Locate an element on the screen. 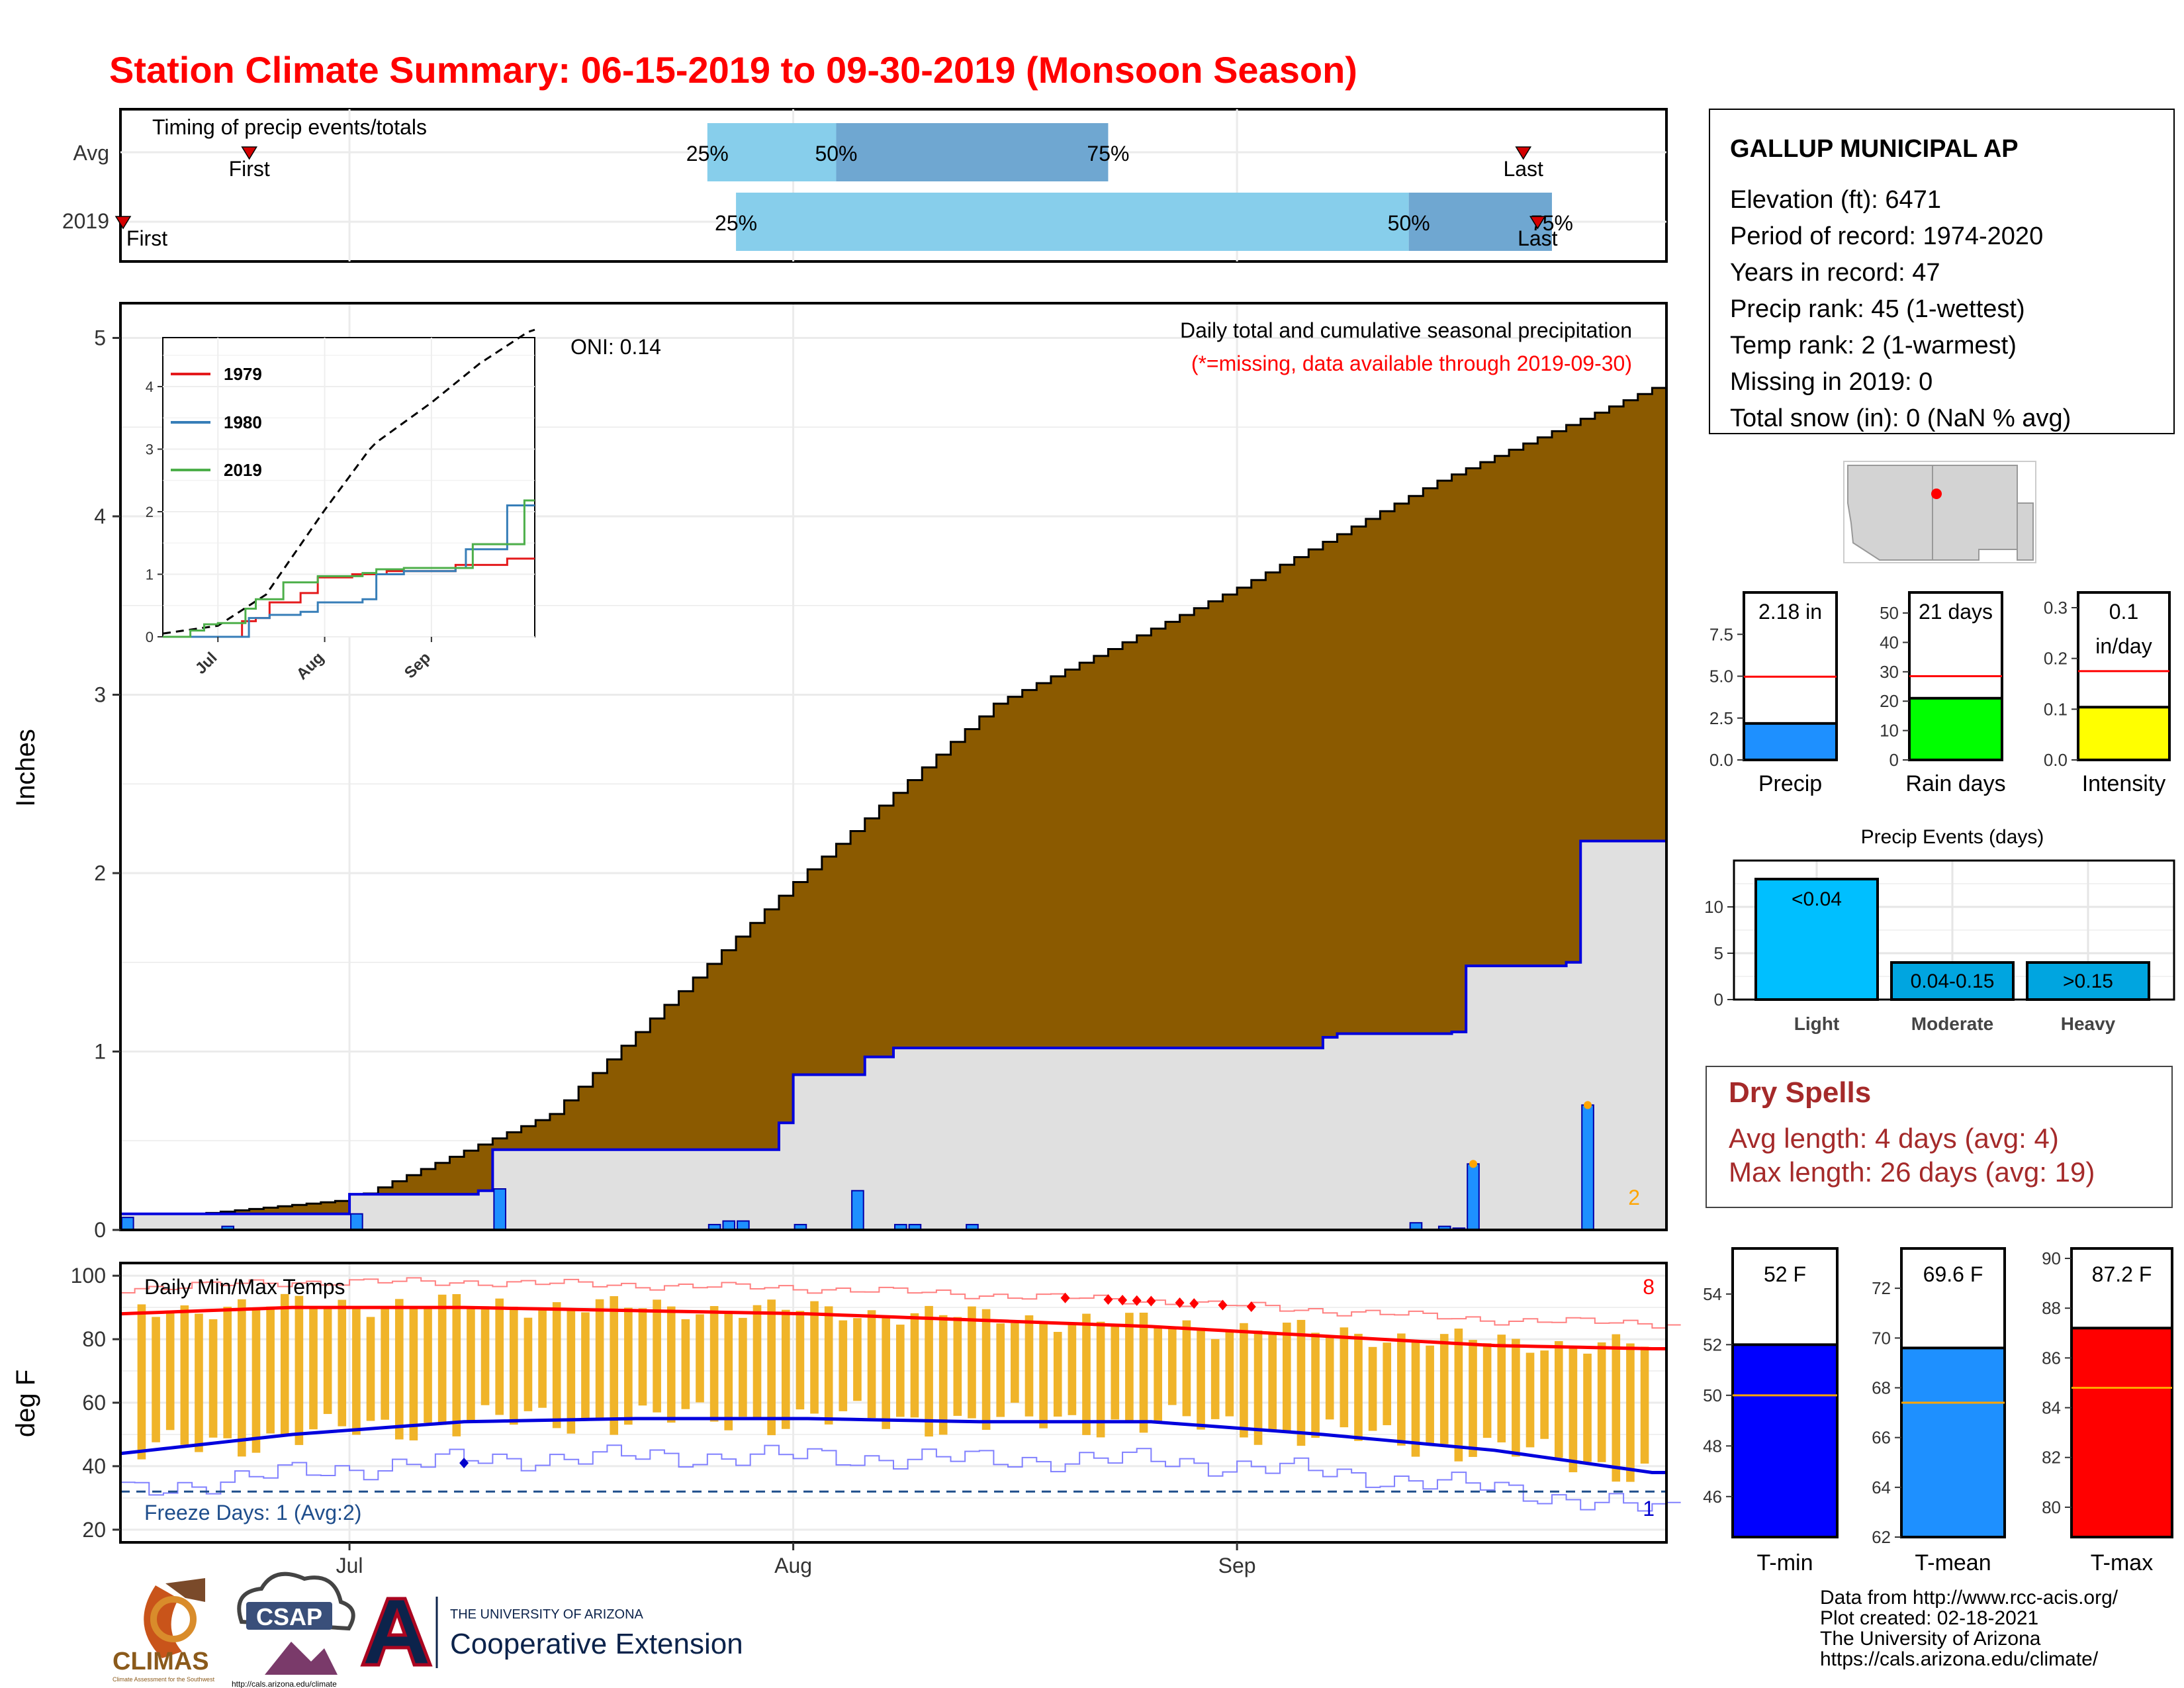 This screenshot has height=1688, width=2184. events-category-label: Moderate is located at coordinates (1952, 1023).